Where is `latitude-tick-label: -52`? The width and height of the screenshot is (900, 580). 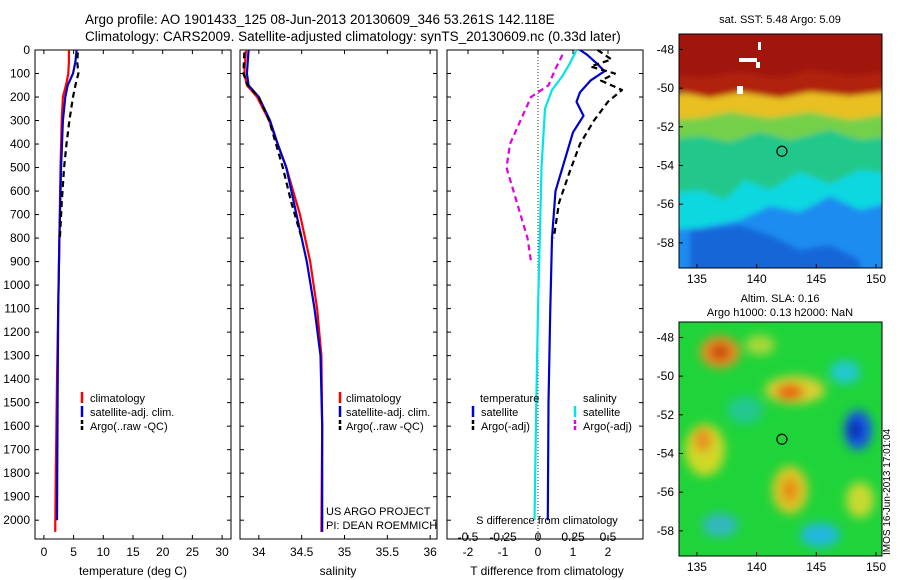 latitude-tick-label: -52 is located at coordinates (666, 415).